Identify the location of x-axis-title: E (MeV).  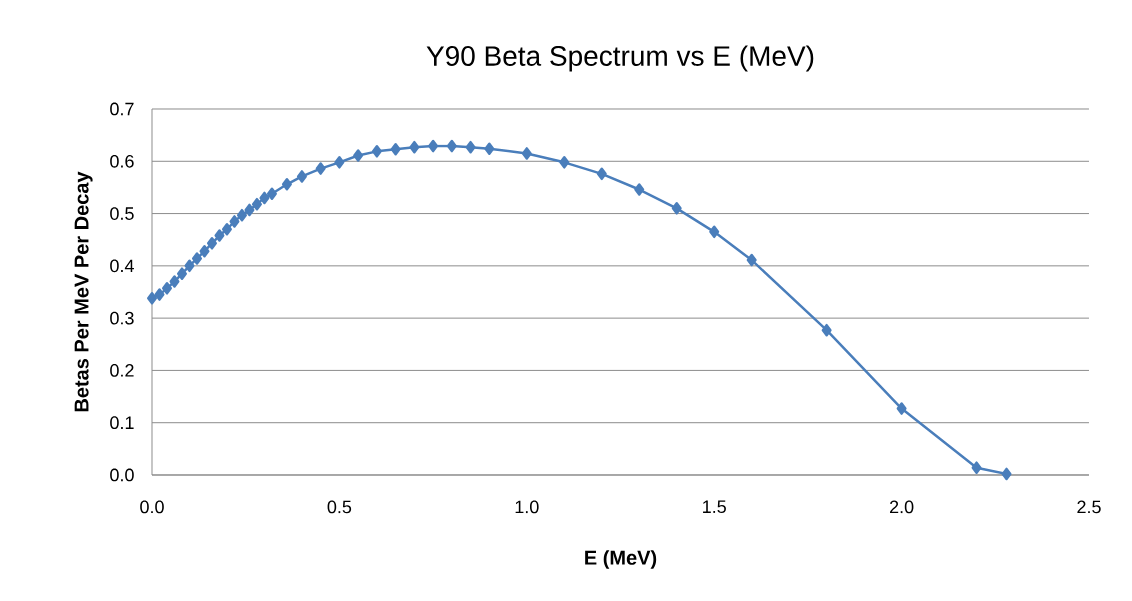
(621, 559).